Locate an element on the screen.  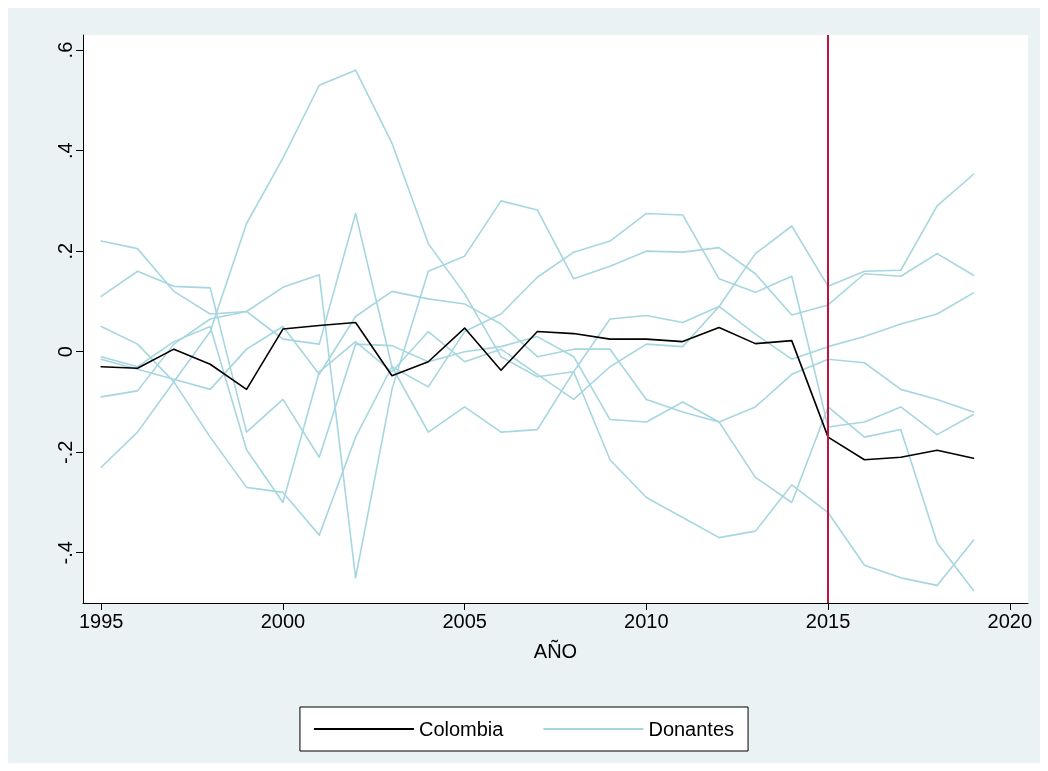
x-axis-title: AÑO is located at coordinates (555, 650).